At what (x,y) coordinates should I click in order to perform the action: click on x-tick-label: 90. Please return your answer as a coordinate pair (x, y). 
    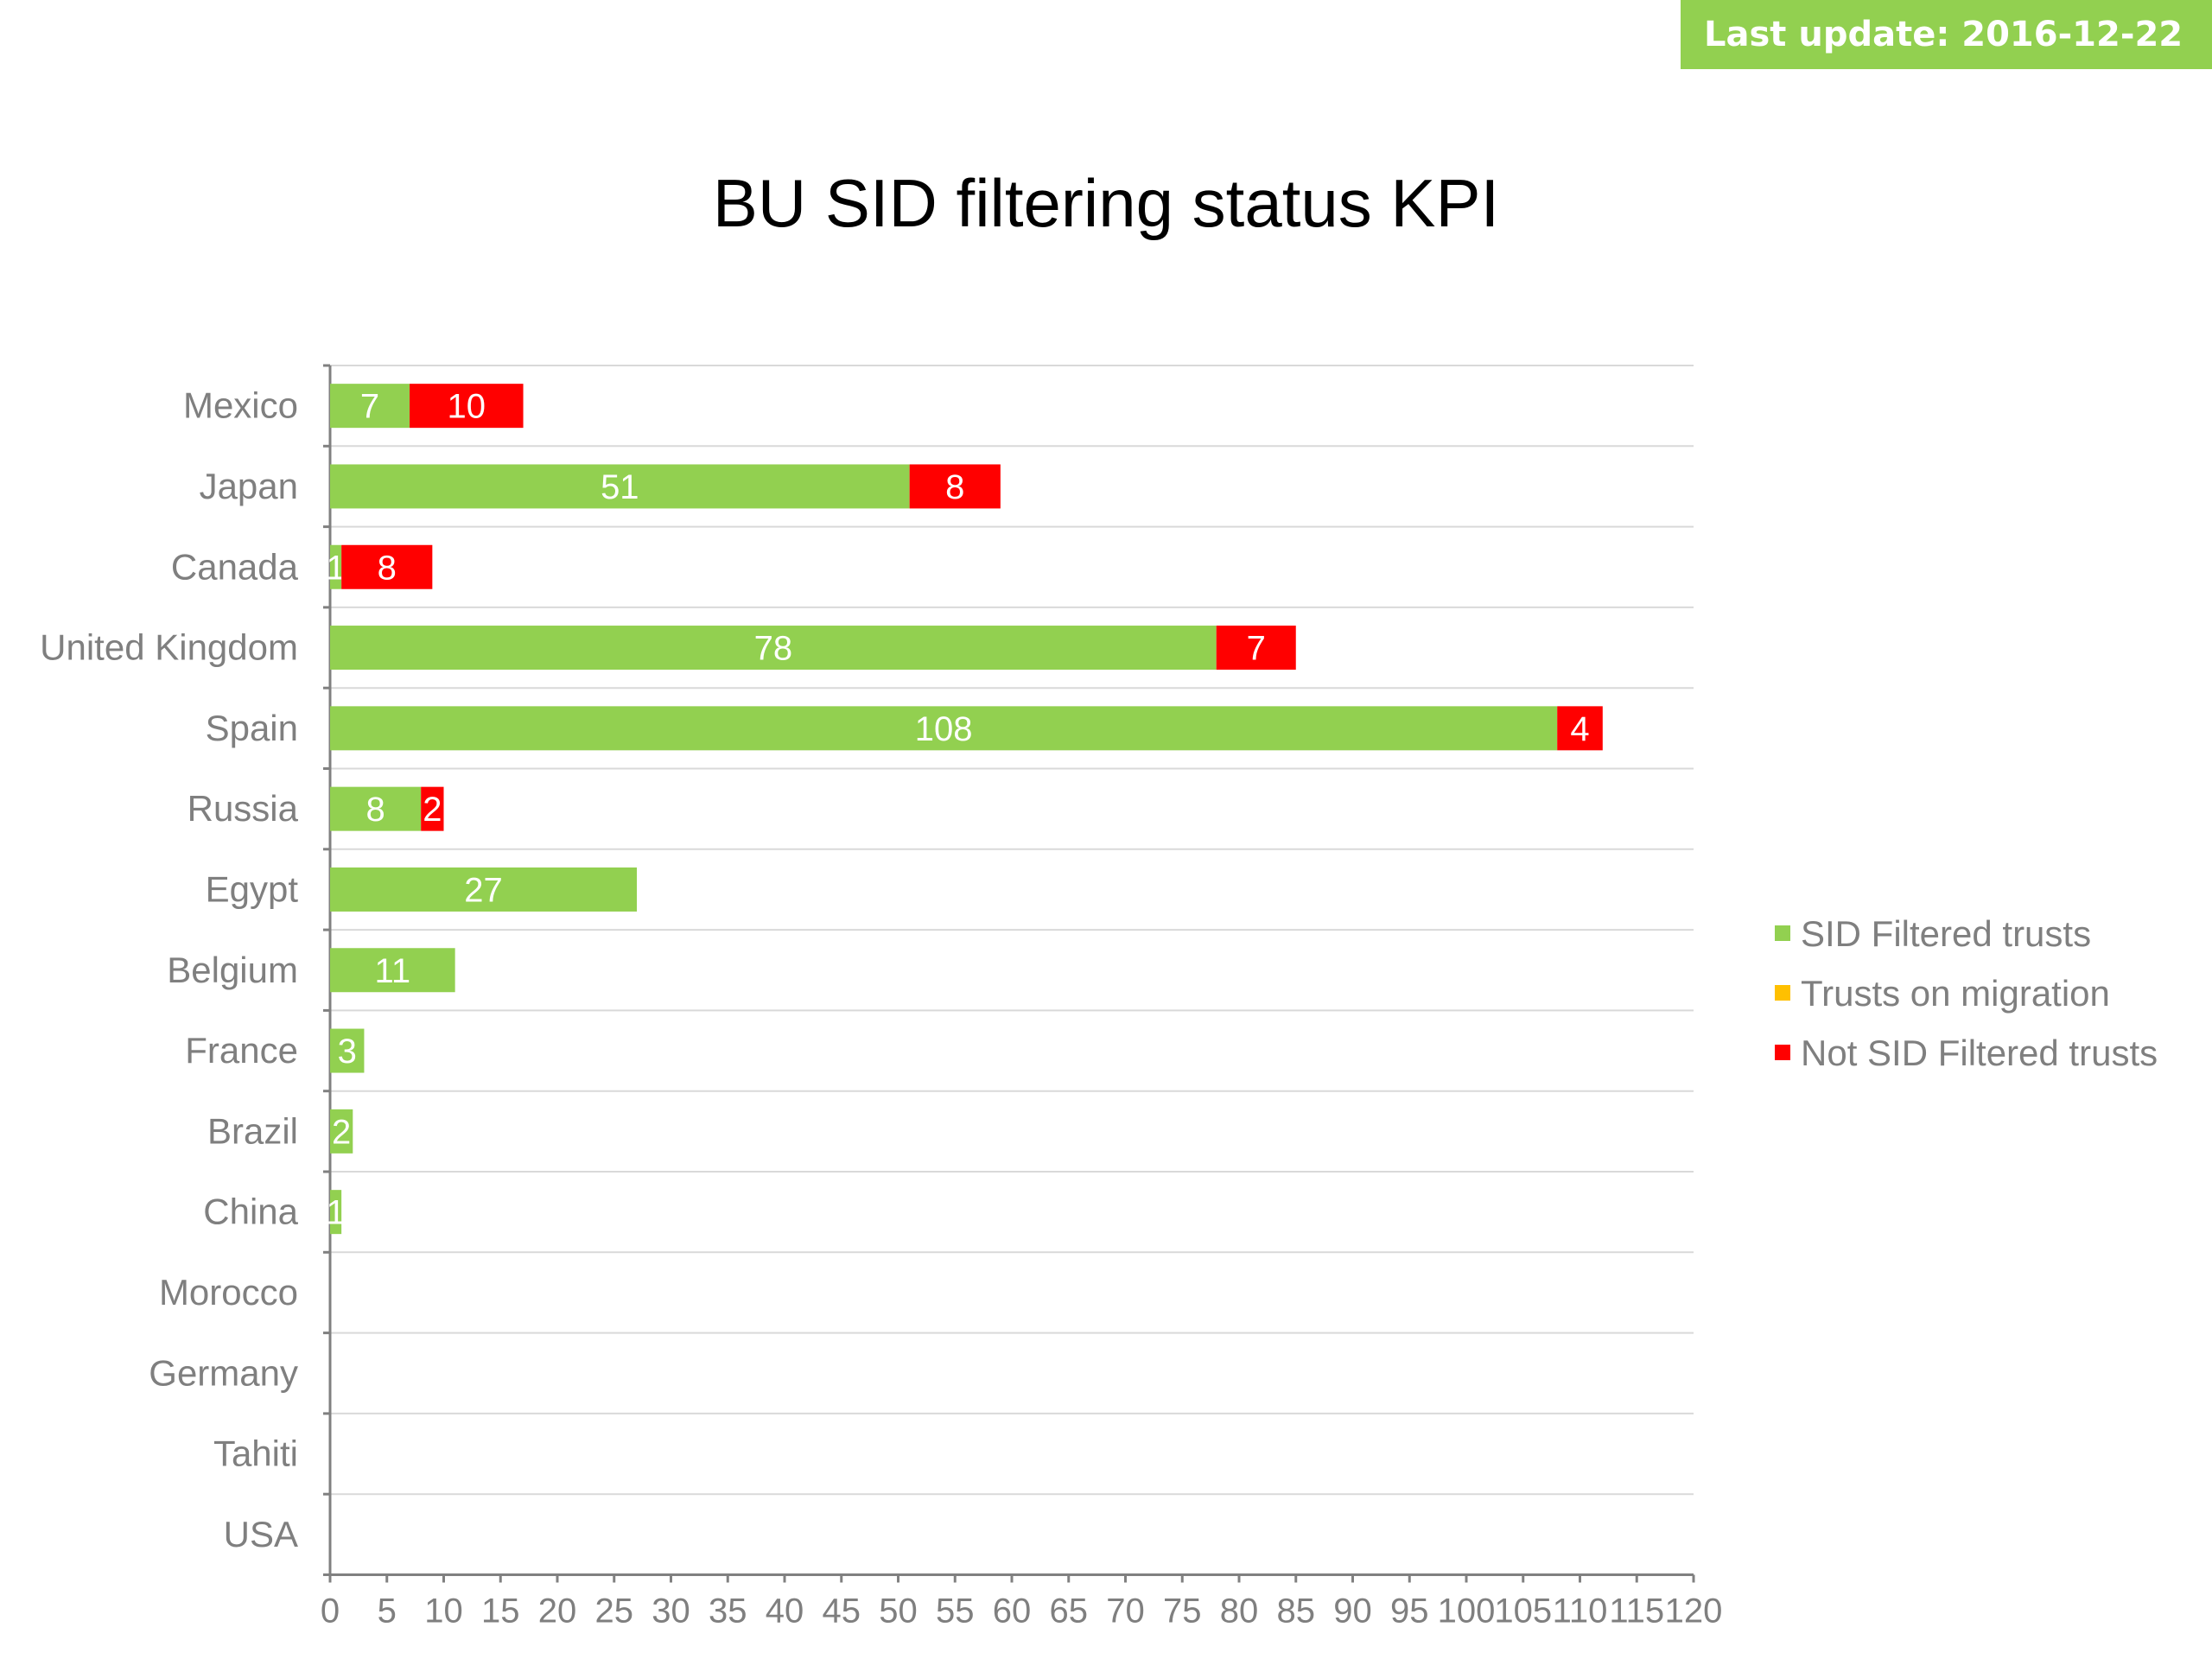
    Looking at the image, I should click on (1352, 1611).